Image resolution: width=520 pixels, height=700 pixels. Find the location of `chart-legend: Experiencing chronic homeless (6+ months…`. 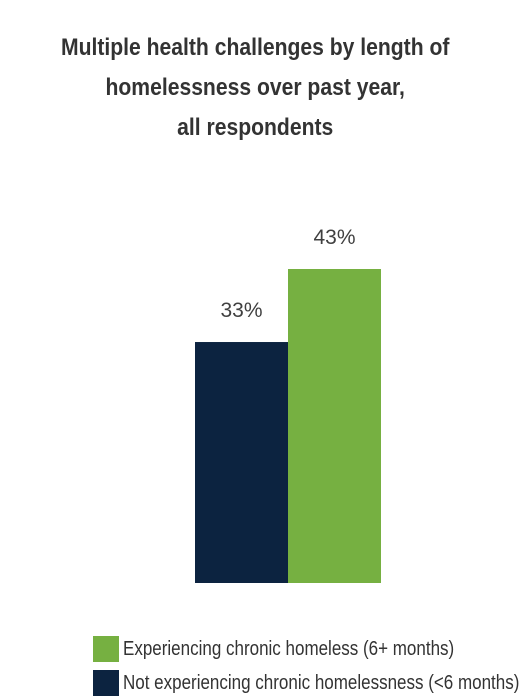

chart-legend: Experiencing chronic homeless (6+ months… is located at coordinates (306, 666).